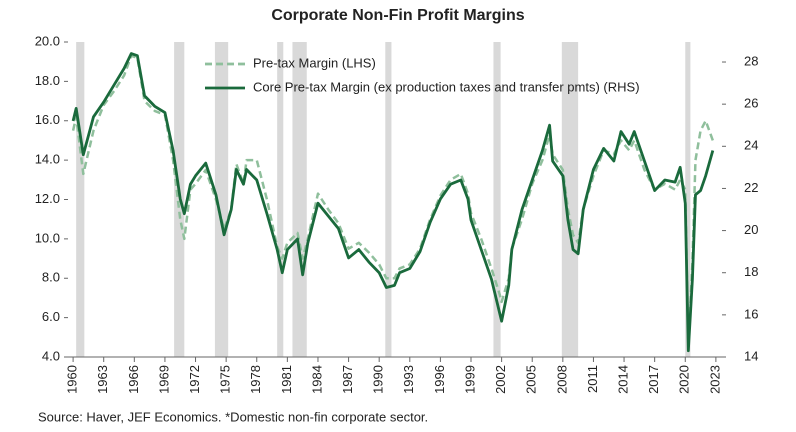 This screenshot has width=796, height=432. Describe the element at coordinates (194, 379) in the screenshot. I see `x-tick-label: 1972` at that location.